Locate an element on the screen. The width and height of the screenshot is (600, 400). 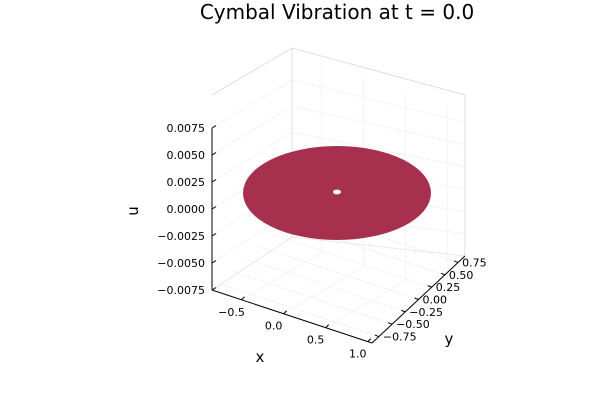
x-tick-label: 1.0 is located at coordinates (358, 354).